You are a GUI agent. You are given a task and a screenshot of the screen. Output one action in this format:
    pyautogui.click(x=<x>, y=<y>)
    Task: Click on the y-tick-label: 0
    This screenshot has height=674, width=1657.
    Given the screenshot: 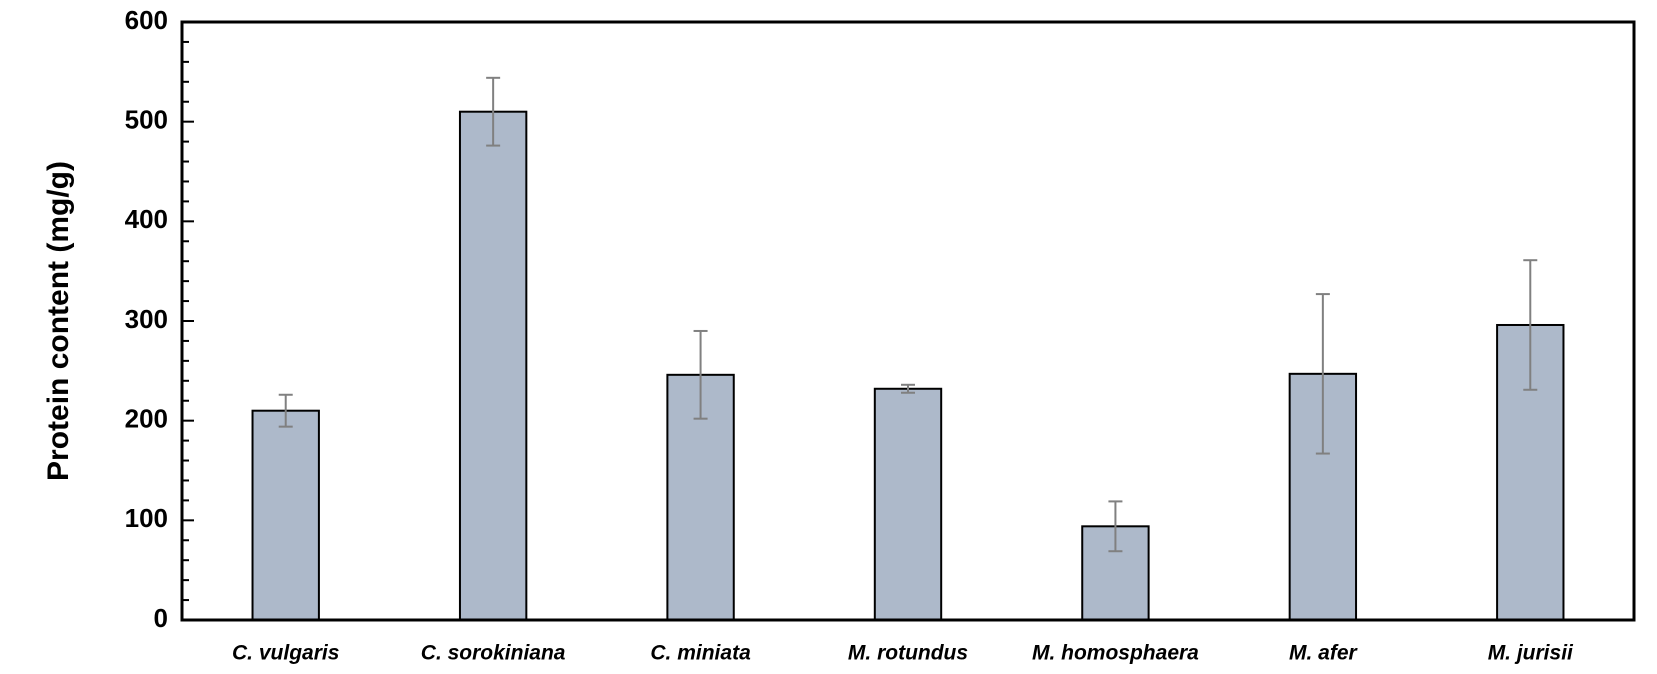 What is the action you would take?
    pyautogui.click(x=161, y=618)
    